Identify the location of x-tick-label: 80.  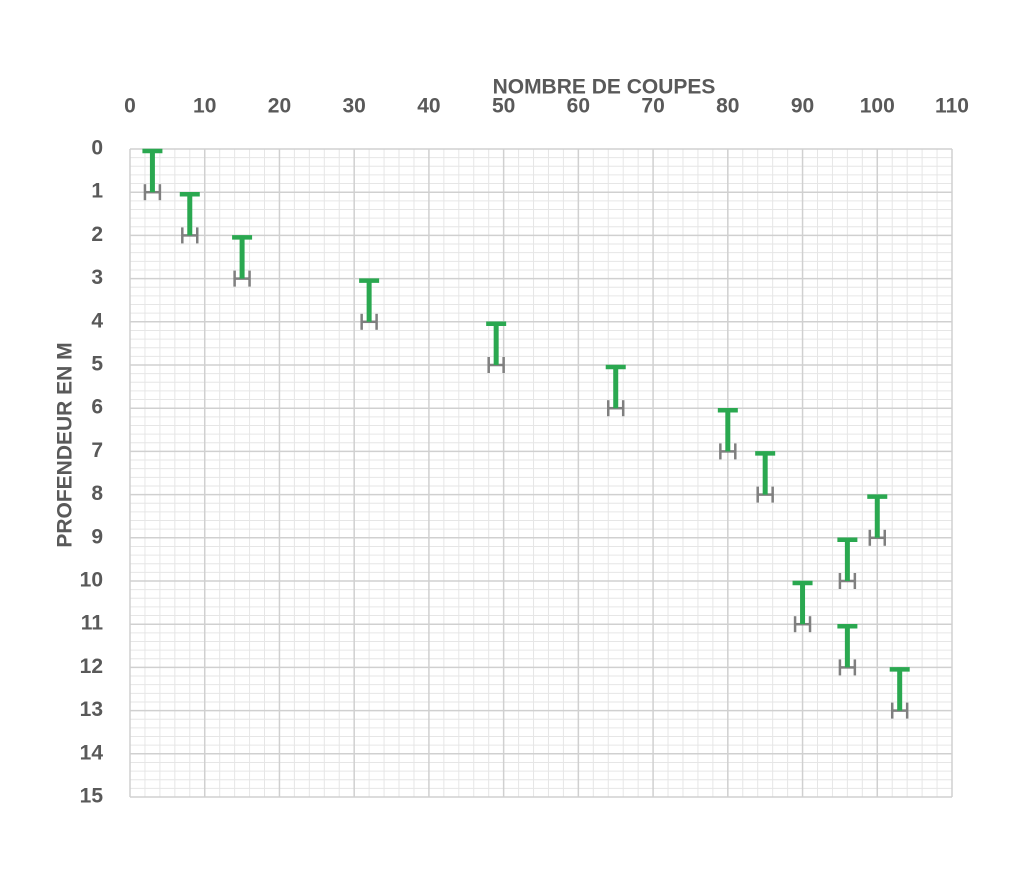
(727, 106).